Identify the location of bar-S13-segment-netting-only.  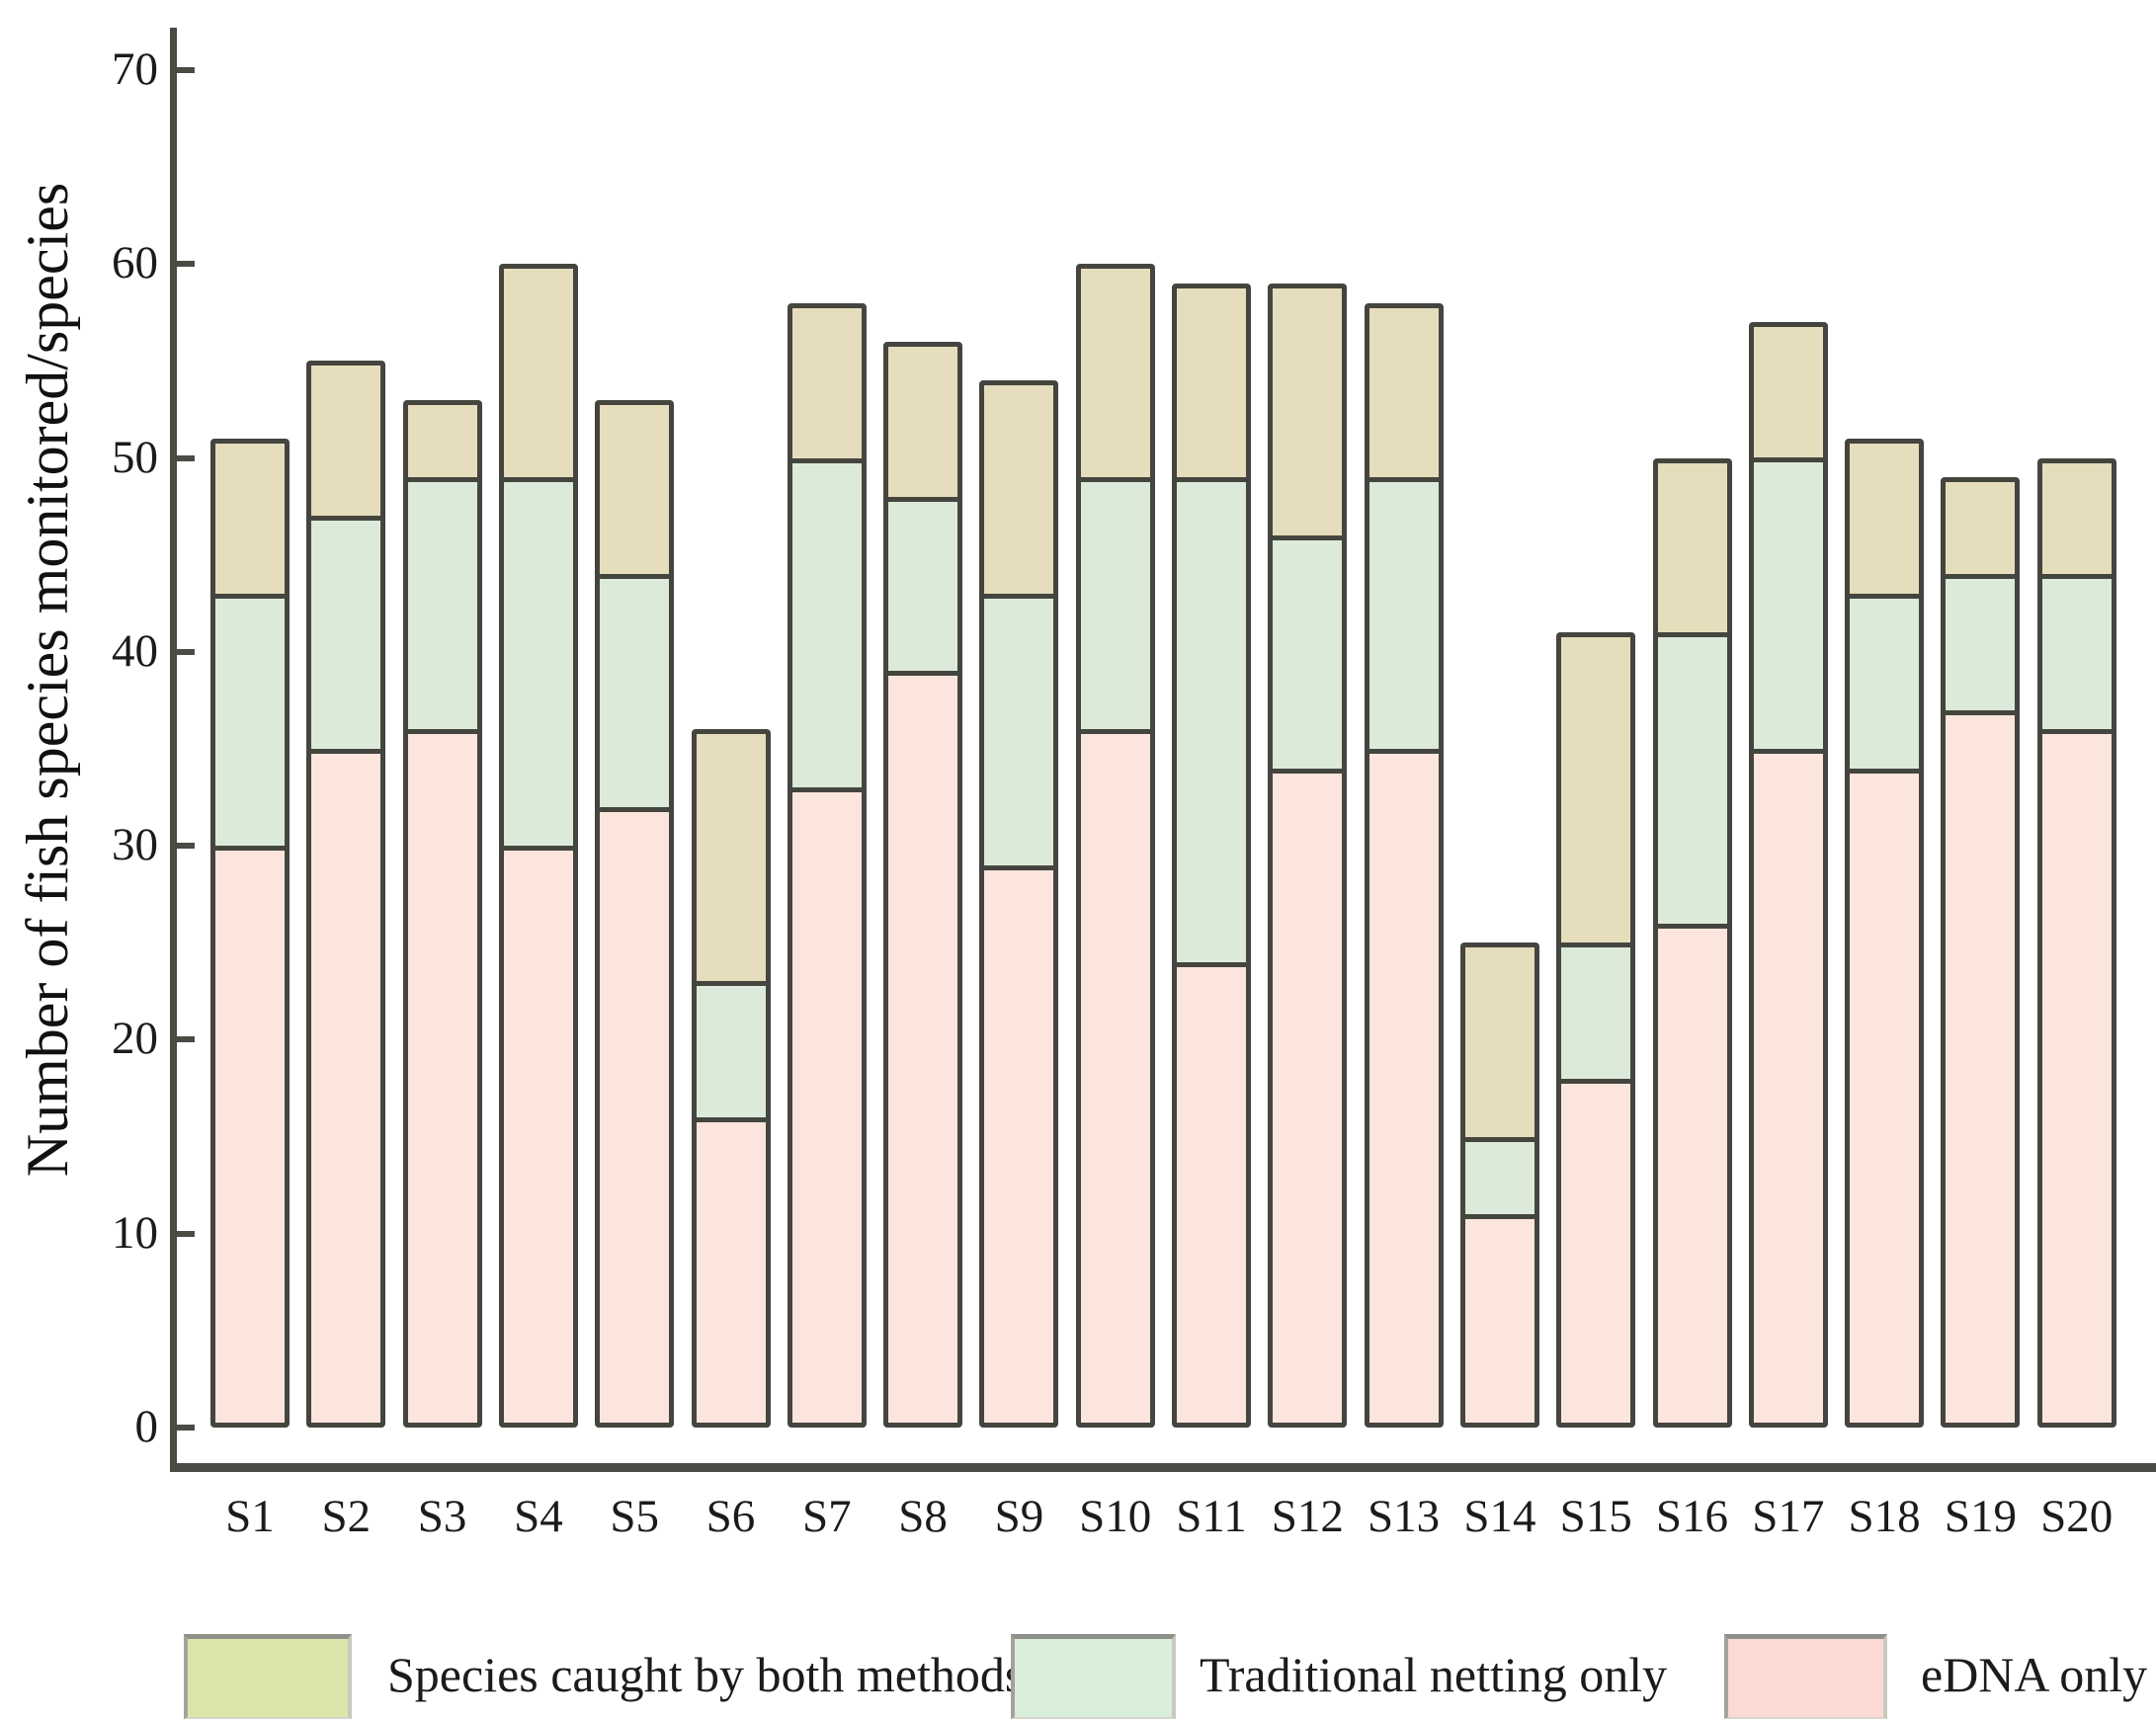
(1403, 618).